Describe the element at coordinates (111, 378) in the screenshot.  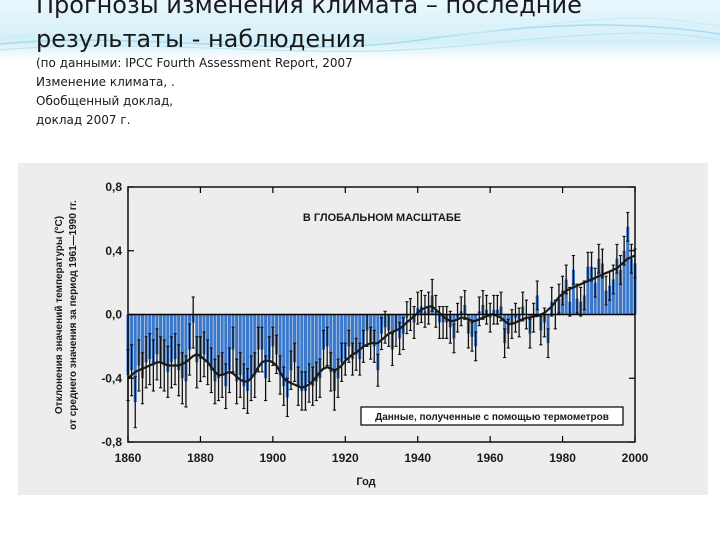
I see `y-tick-label: -0,4` at that location.